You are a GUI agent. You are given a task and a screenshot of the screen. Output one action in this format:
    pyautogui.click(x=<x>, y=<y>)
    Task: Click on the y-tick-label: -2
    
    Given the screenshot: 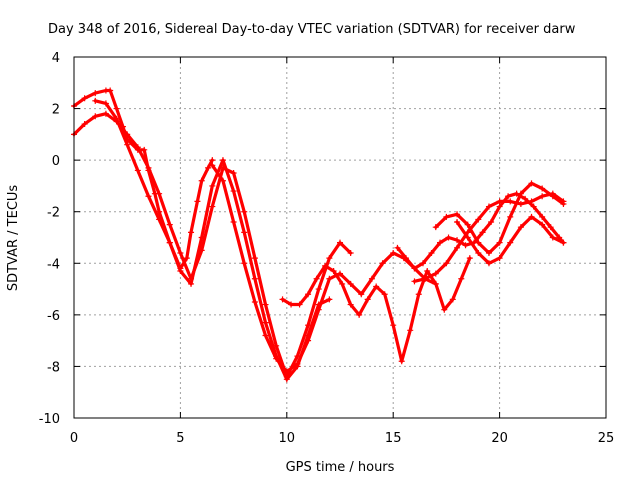 What is the action you would take?
    pyautogui.click(x=53, y=213)
    